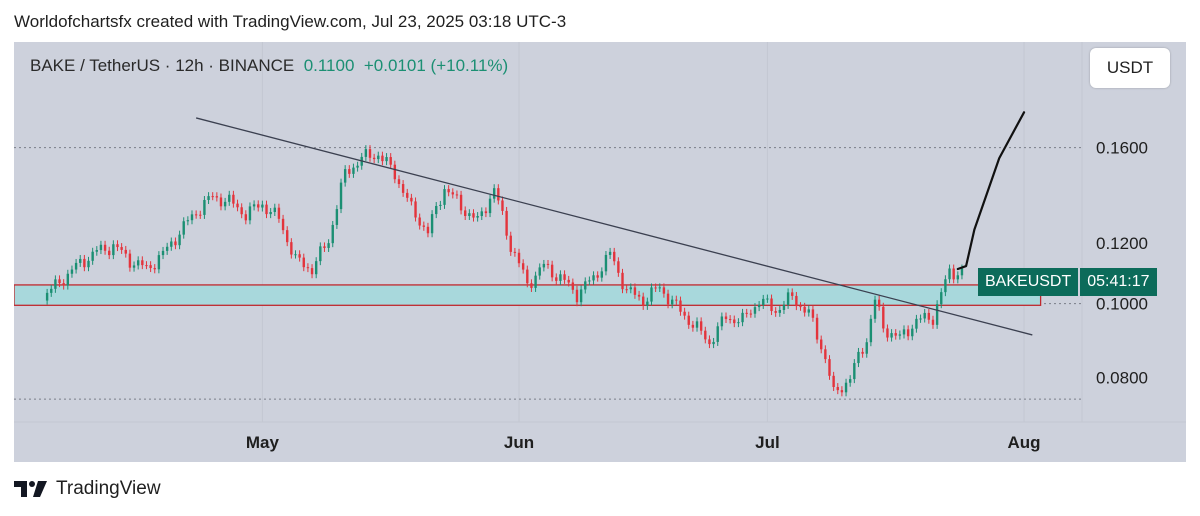  What do you see at coordinates (1118, 282) in the screenshot?
I see `price-tag-countdown: 05:41:17` at bounding box center [1118, 282].